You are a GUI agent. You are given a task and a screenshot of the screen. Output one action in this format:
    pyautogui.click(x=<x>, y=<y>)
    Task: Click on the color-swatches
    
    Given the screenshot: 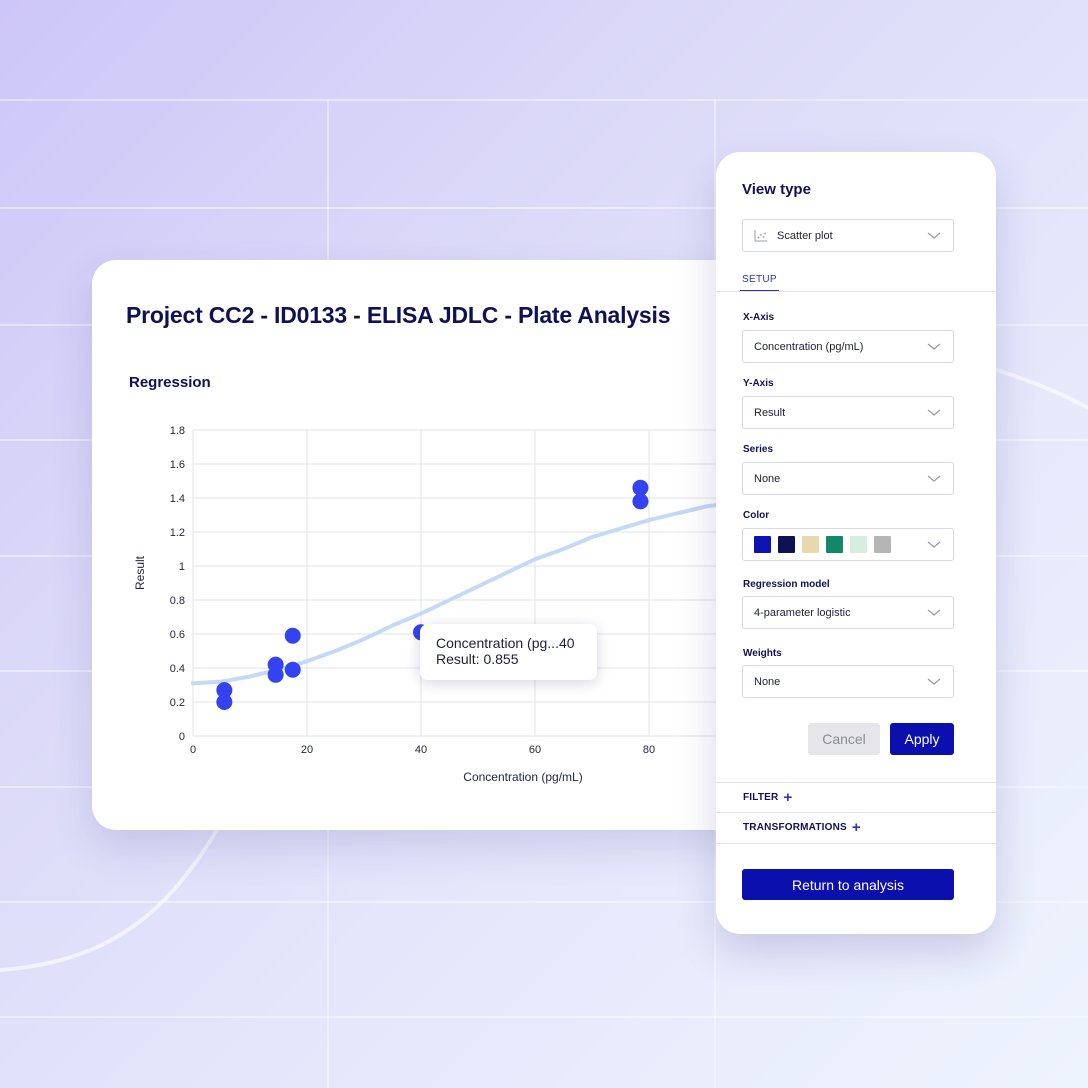 What is the action you would take?
    pyautogui.click(x=822, y=544)
    